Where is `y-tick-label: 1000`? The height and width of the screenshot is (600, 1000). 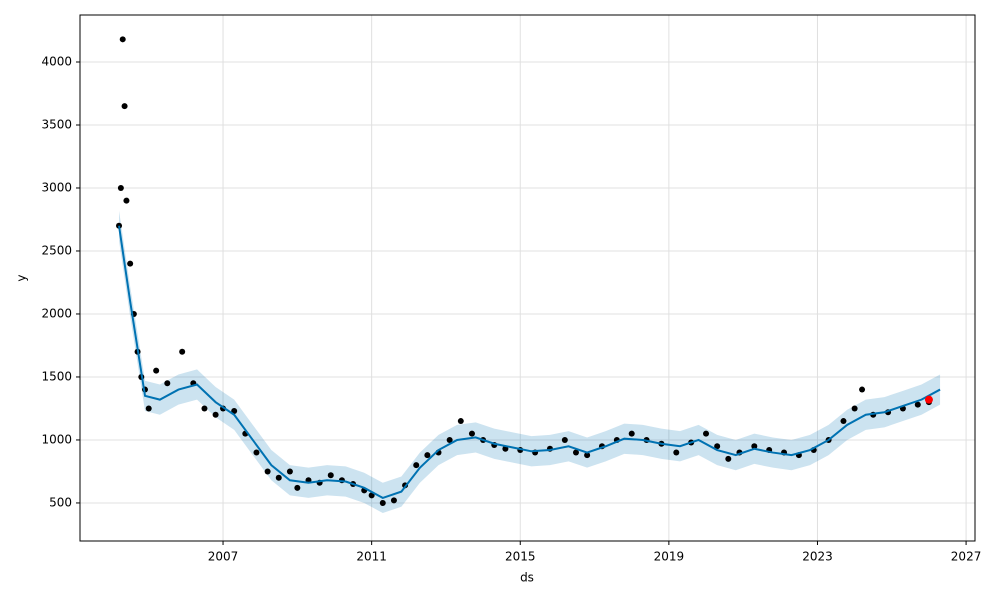 y-tick-label: 1000 is located at coordinates (56, 439).